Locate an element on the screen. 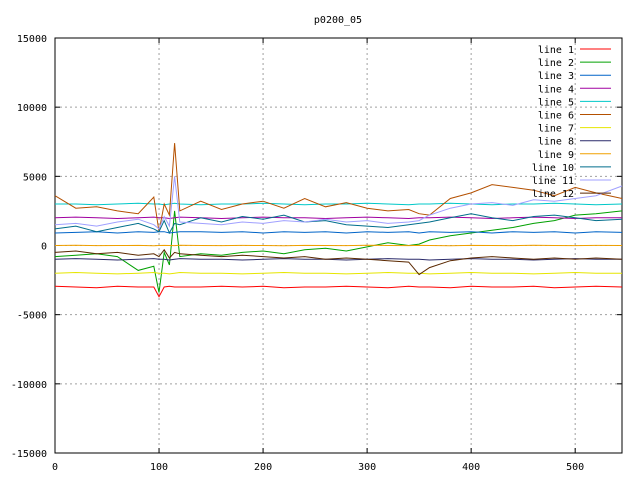  y-tick-label: -10000 is located at coordinates (29, 385).